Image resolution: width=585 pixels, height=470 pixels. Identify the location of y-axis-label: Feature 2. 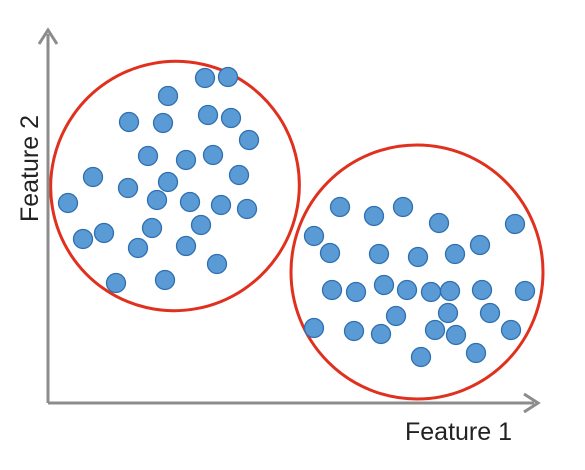
(30, 168).